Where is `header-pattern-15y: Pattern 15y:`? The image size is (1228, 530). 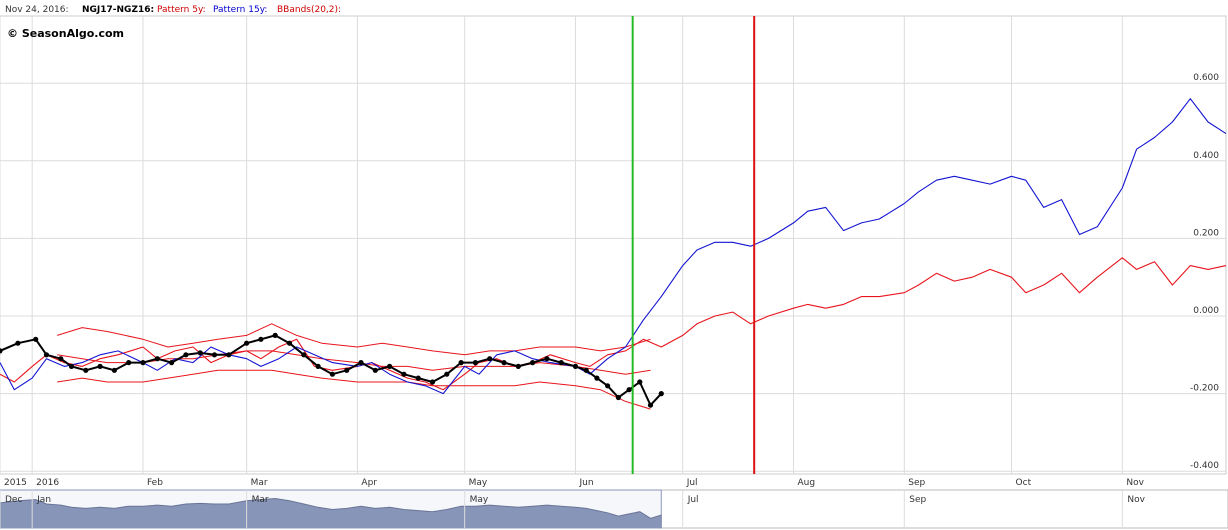 header-pattern-15y: Pattern 15y: is located at coordinates (240, 10).